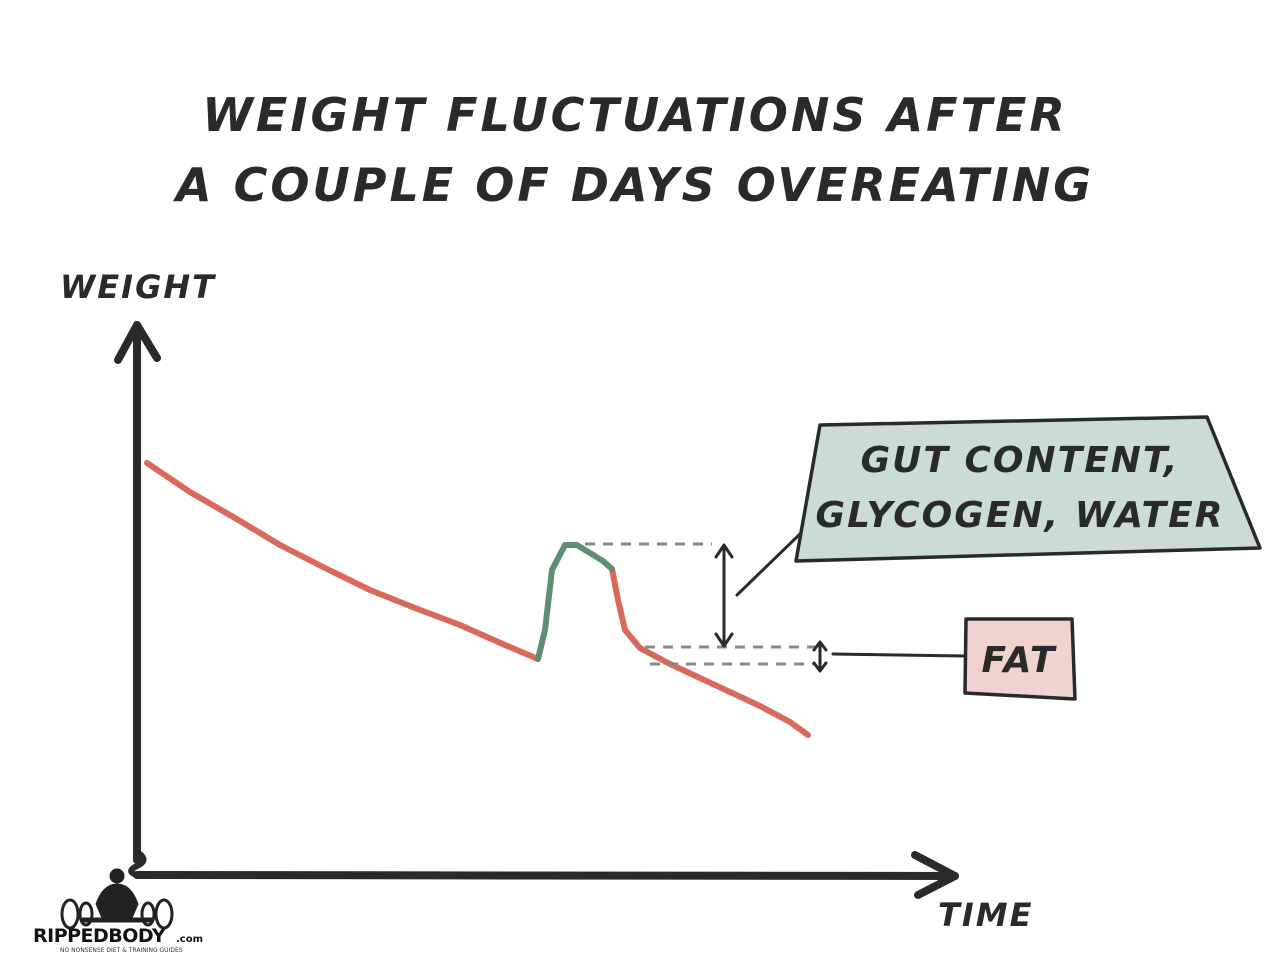 The height and width of the screenshot is (975, 1284). Describe the element at coordinates (700, 604) in the screenshot. I see `guide-lines` at that location.